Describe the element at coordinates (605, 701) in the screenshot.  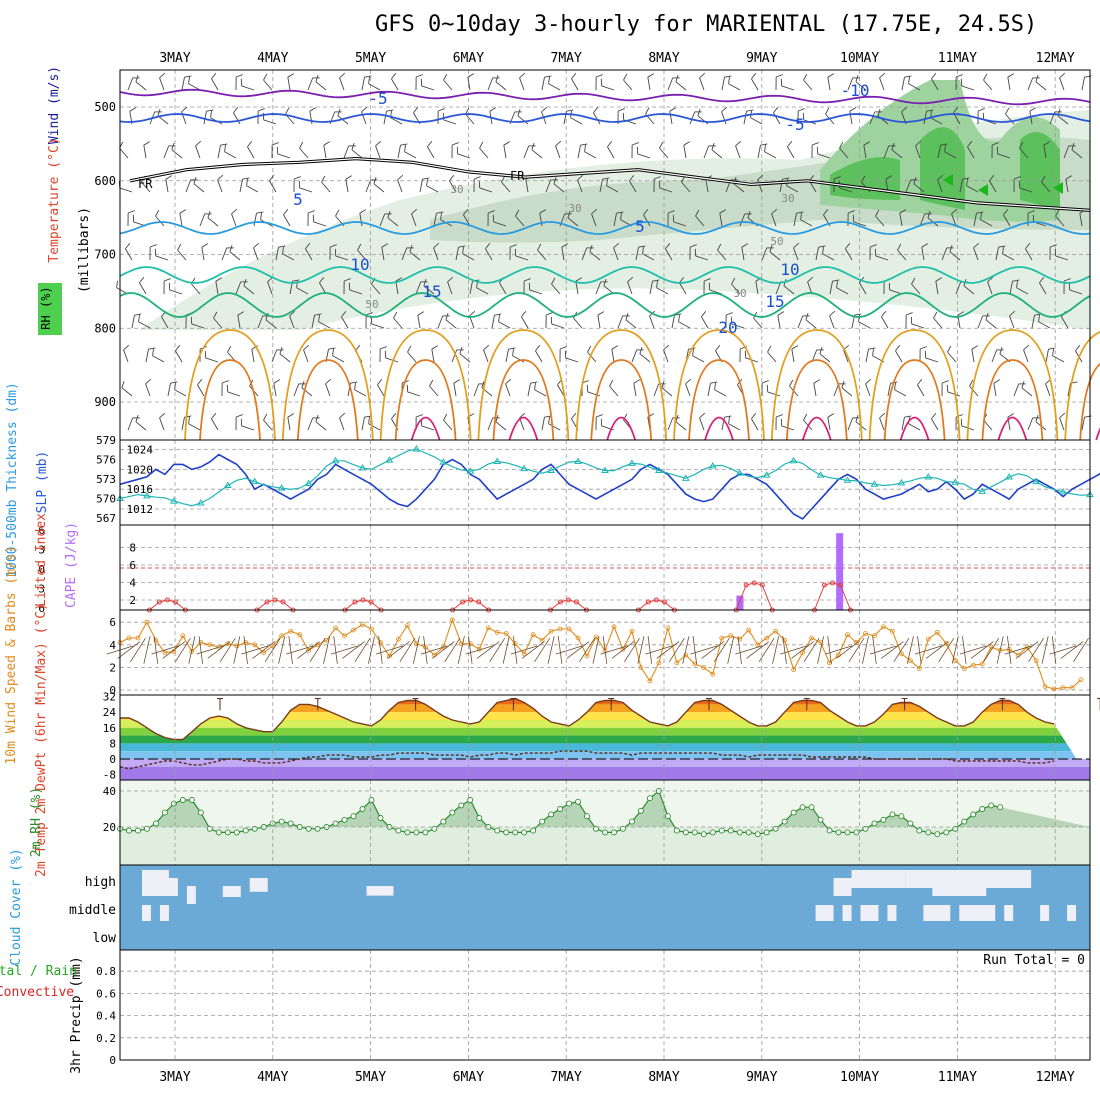
I see `temperature-band` at that location.